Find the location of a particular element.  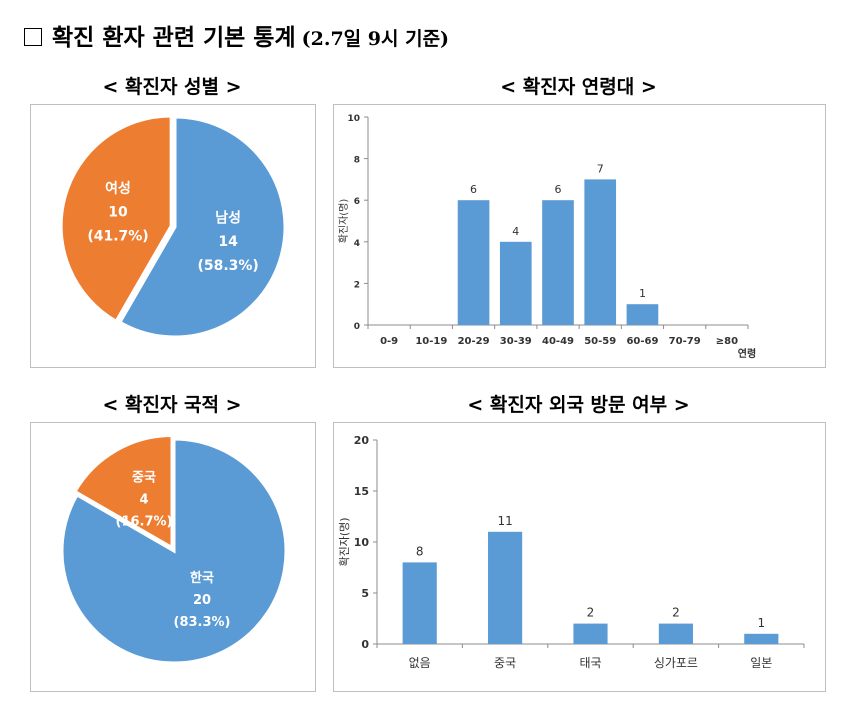

gender-chart-title: < 확진자 성별 > is located at coordinates (172, 87).